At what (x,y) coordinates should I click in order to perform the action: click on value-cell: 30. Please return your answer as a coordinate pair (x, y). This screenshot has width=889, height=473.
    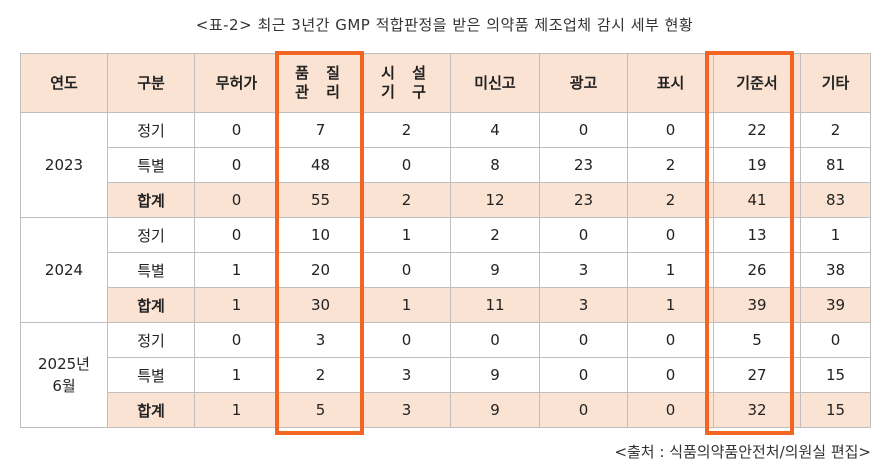
    Looking at the image, I should click on (320, 305).